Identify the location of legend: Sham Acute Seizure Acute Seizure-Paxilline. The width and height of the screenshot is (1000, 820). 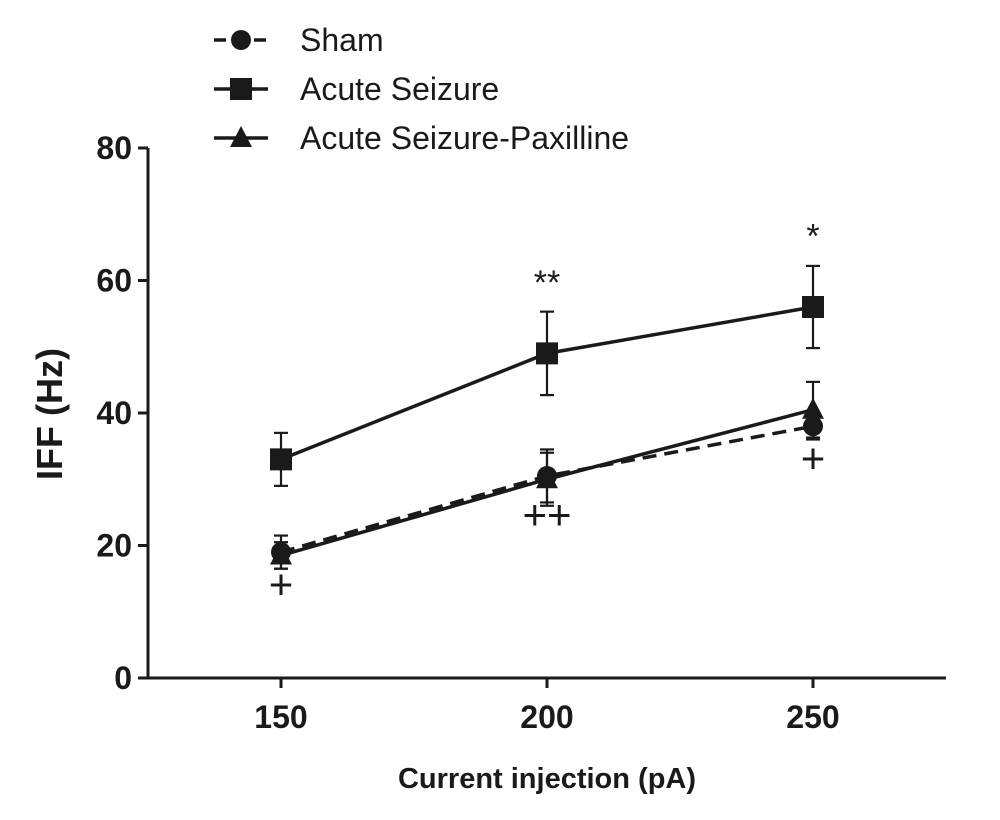
(421, 89).